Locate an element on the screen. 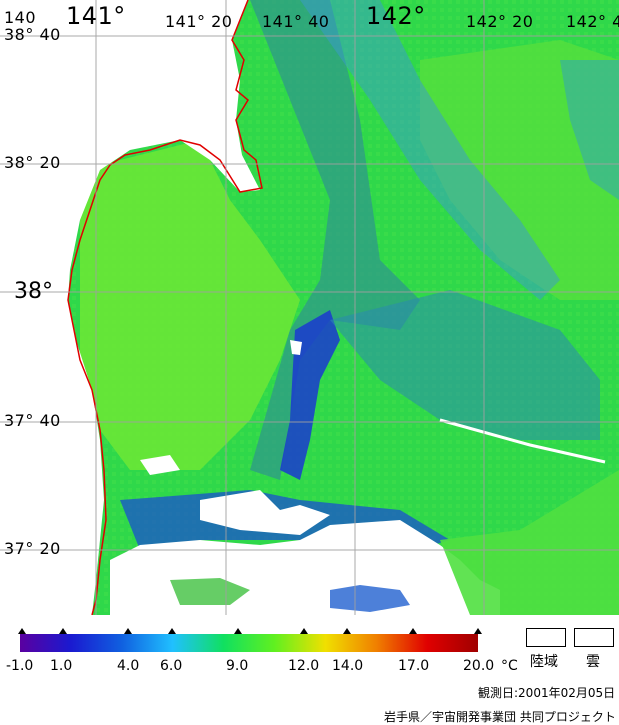  lon-label-142-20: 142° 20 is located at coordinates (500, 21).